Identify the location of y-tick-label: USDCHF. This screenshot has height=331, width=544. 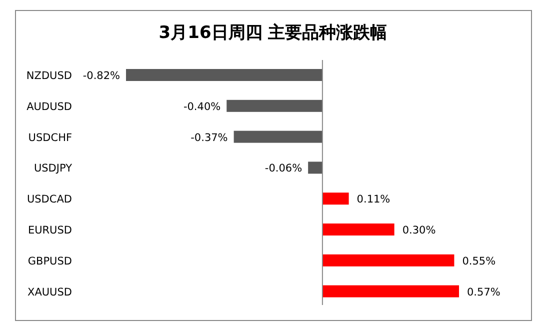
(50, 138).